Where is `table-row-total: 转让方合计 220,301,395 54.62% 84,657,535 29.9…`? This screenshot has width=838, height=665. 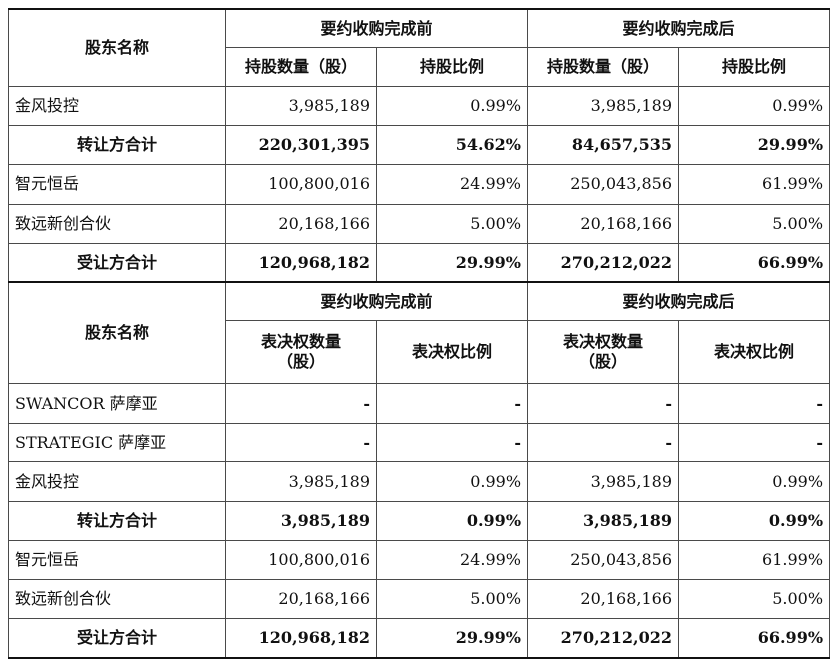 table-row-total: 转让方合计 220,301,395 54.62% 84,657,535 29.9… is located at coordinates (419, 145).